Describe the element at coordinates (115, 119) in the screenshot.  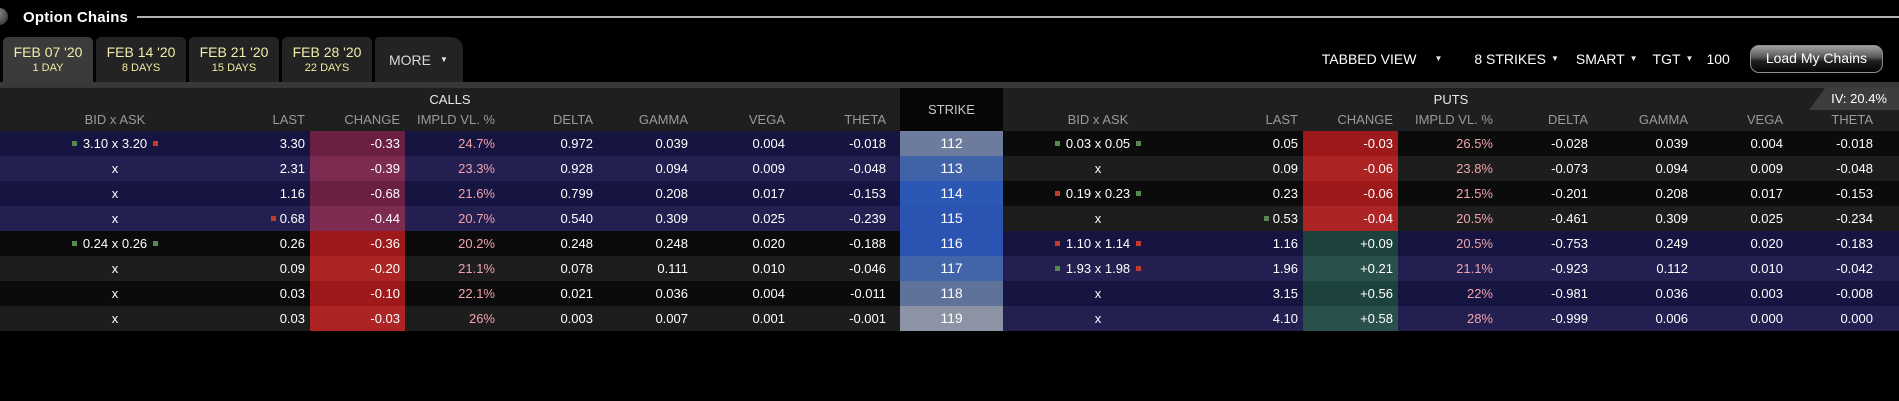
I see `calls-header-bid-ask: BID x ASK` at that location.